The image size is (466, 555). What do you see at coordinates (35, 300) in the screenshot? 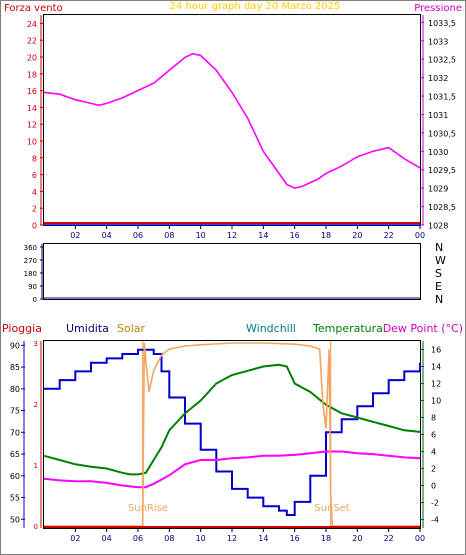
I see `direction-tick-label: 0` at bounding box center [35, 300].